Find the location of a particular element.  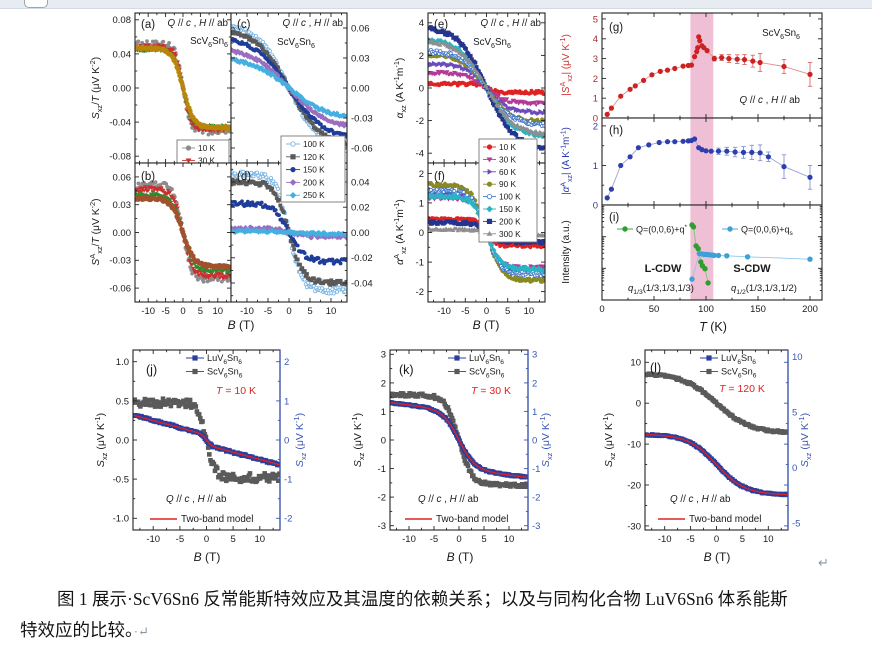

svg-text: αAxz (A K-1m-1) is located at coordinates (400, 232).